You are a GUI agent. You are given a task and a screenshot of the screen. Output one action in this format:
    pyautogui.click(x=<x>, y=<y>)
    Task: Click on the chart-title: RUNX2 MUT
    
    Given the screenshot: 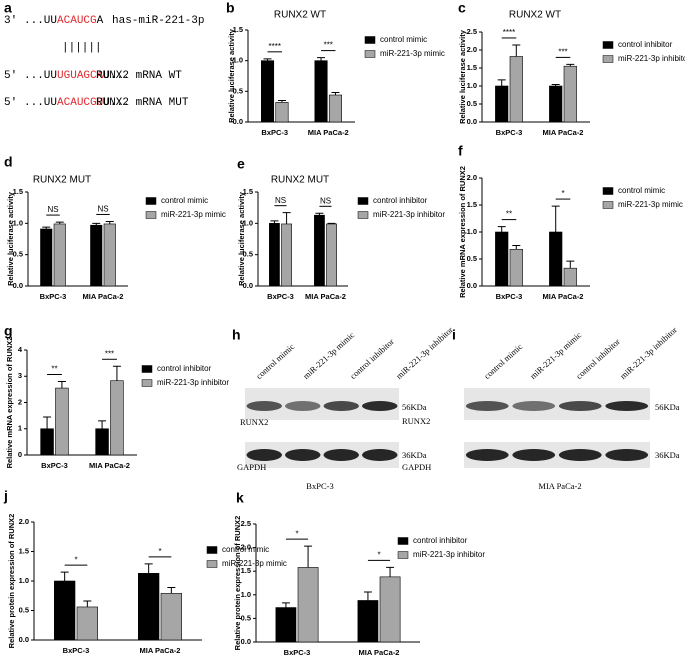 What is the action you would take?
    pyautogui.click(x=300, y=180)
    